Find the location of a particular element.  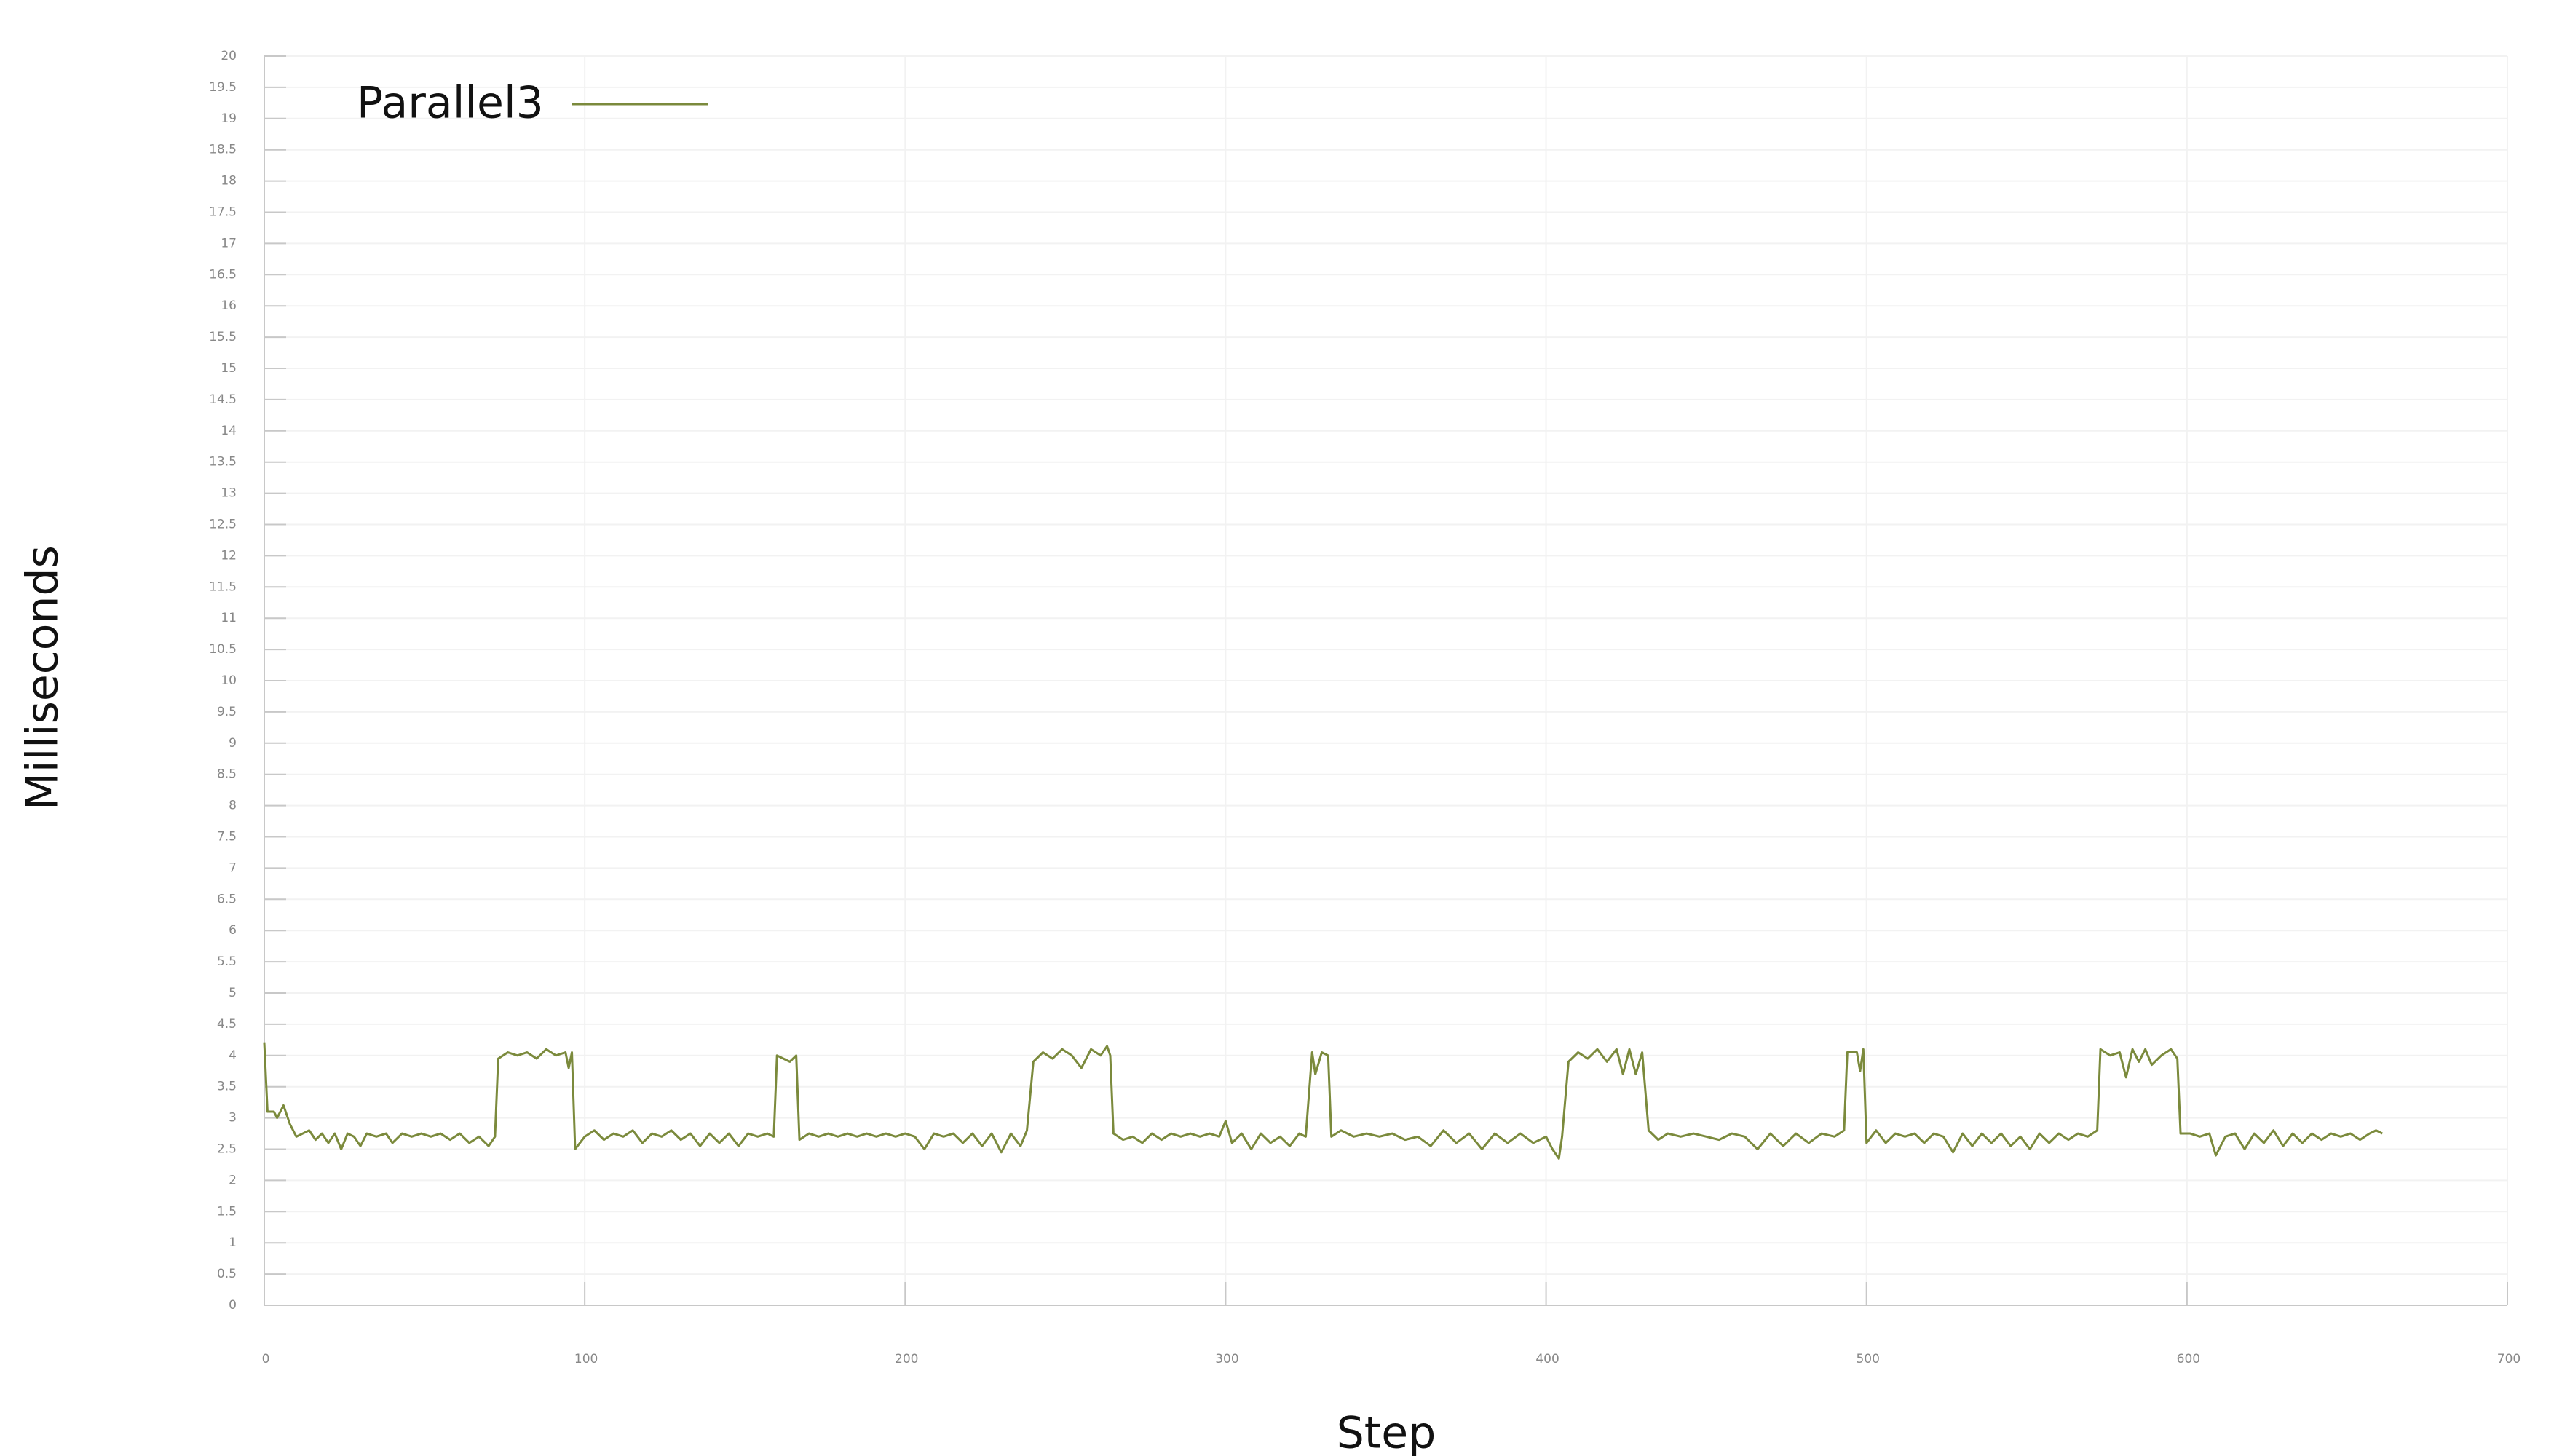

x-tick-label: 300 is located at coordinates (1226, 1359).